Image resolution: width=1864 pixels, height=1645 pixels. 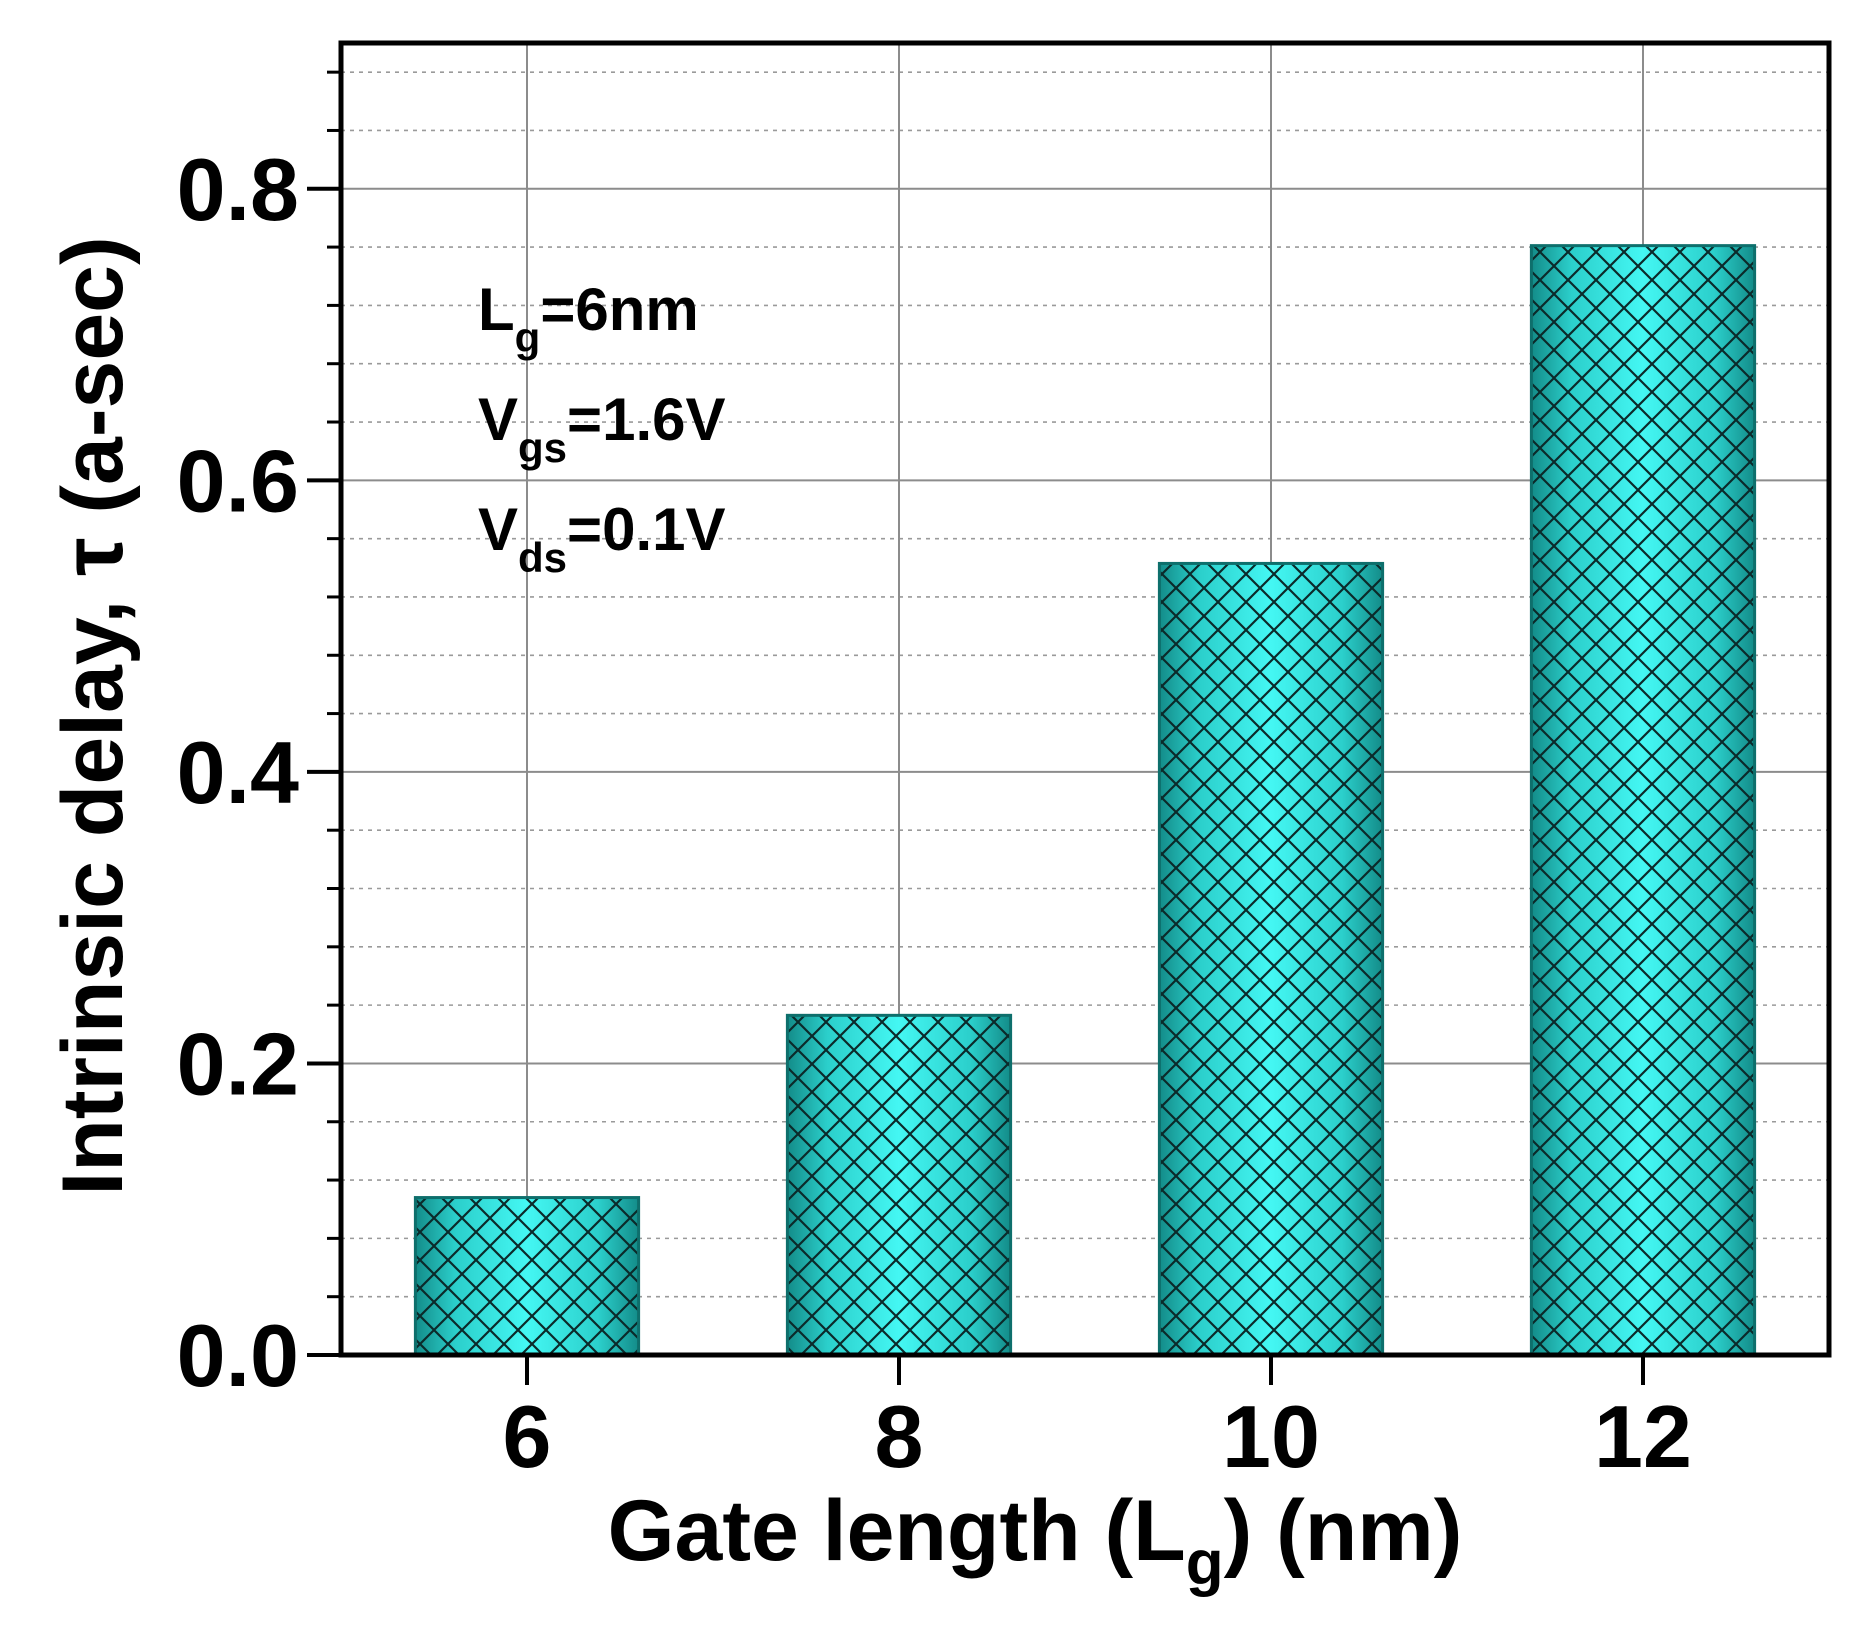 I want to click on y-axis-title: Intrinsic delay, τ (a-sec), so click(x=93, y=715).